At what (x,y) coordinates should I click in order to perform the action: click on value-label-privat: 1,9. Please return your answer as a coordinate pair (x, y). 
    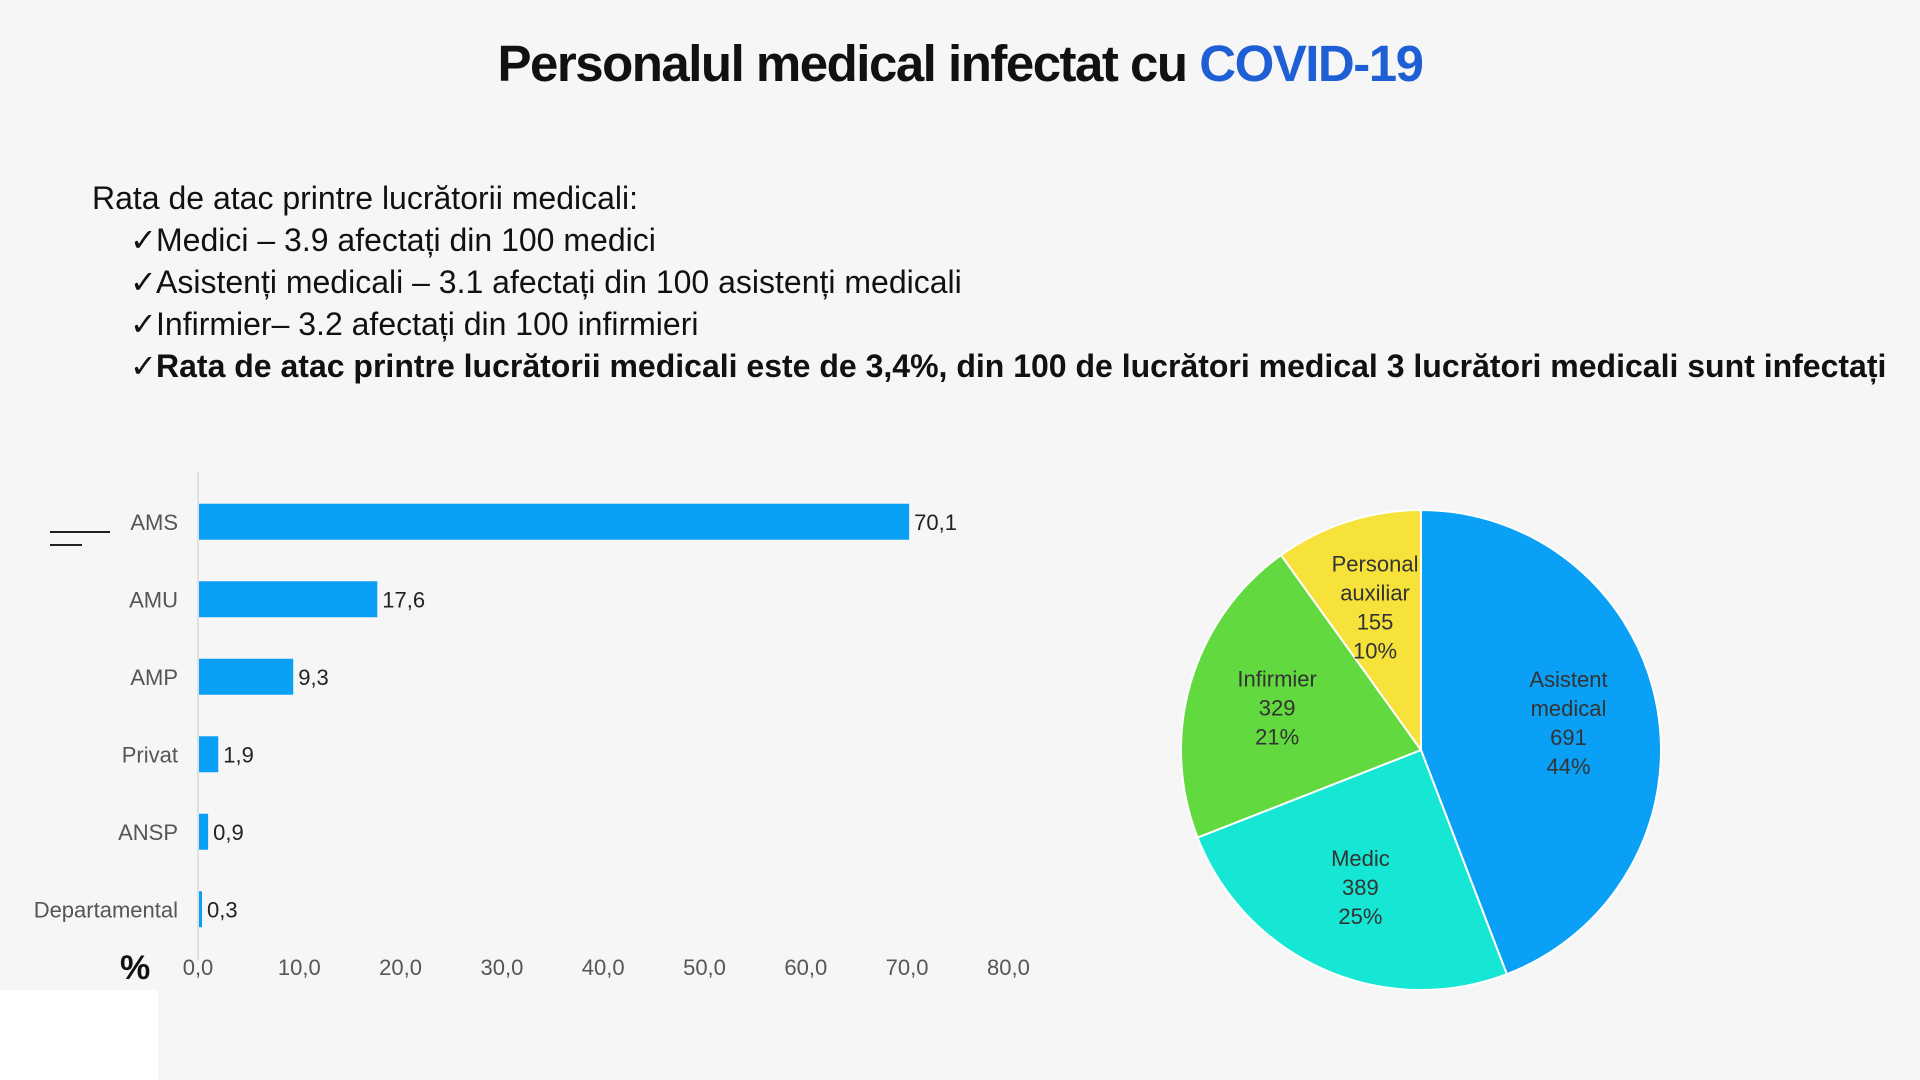
    Looking at the image, I should click on (238, 754).